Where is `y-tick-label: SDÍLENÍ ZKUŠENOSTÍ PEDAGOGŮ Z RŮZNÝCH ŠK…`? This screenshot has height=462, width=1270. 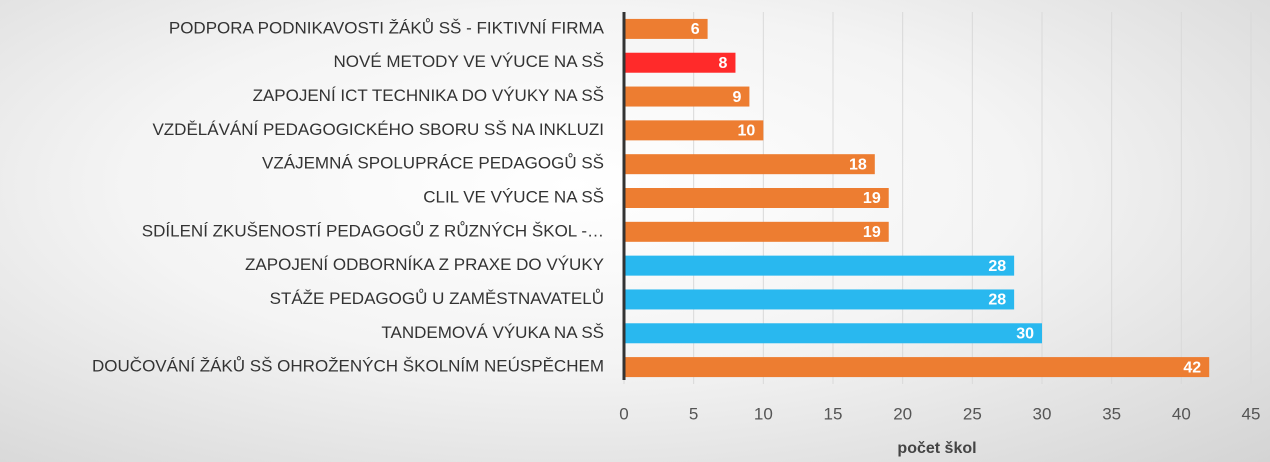
y-tick-label: SDÍLENÍ ZKUŠENOSTÍ PEDAGOGŮ Z RŮZNÝCH ŠK… is located at coordinates (373, 230).